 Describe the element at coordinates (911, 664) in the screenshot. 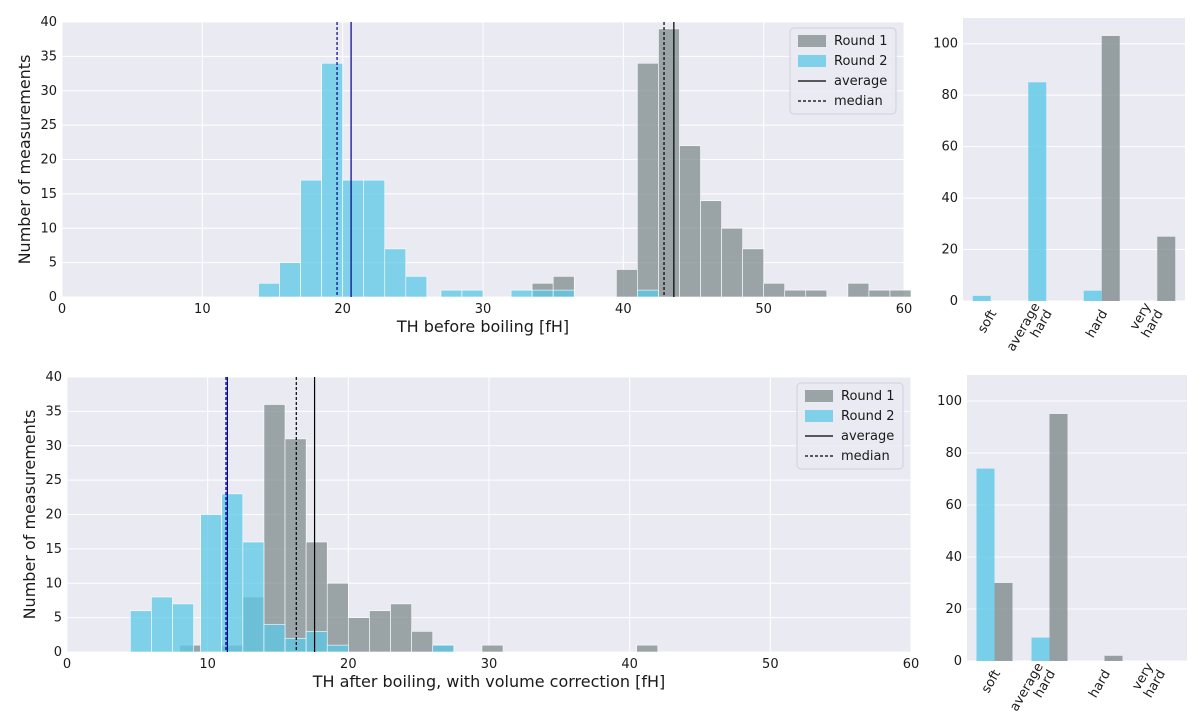

I see `x-tick-label: 60` at that location.